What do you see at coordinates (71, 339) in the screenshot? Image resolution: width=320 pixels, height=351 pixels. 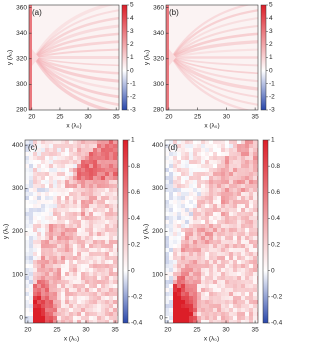 I see `x-axis-label: x (λ₀)` at bounding box center [71, 339].